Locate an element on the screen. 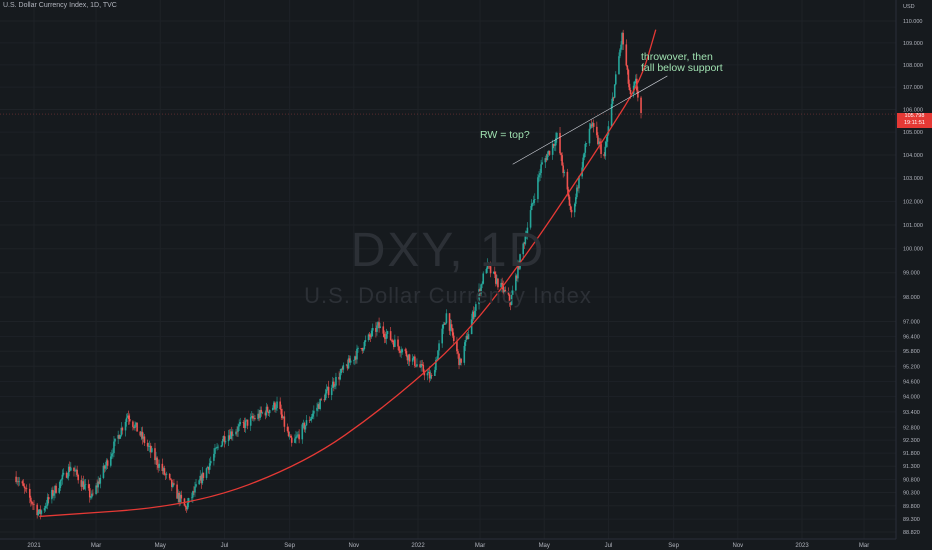  axis-unit: USD is located at coordinates (909, 7).